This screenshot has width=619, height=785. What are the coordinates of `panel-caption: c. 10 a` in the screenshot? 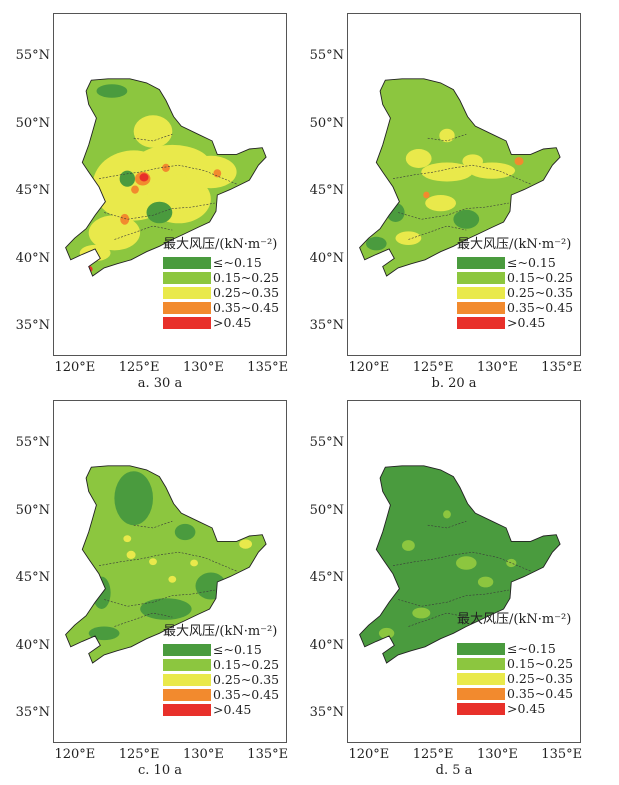 It's located at (160, 770).